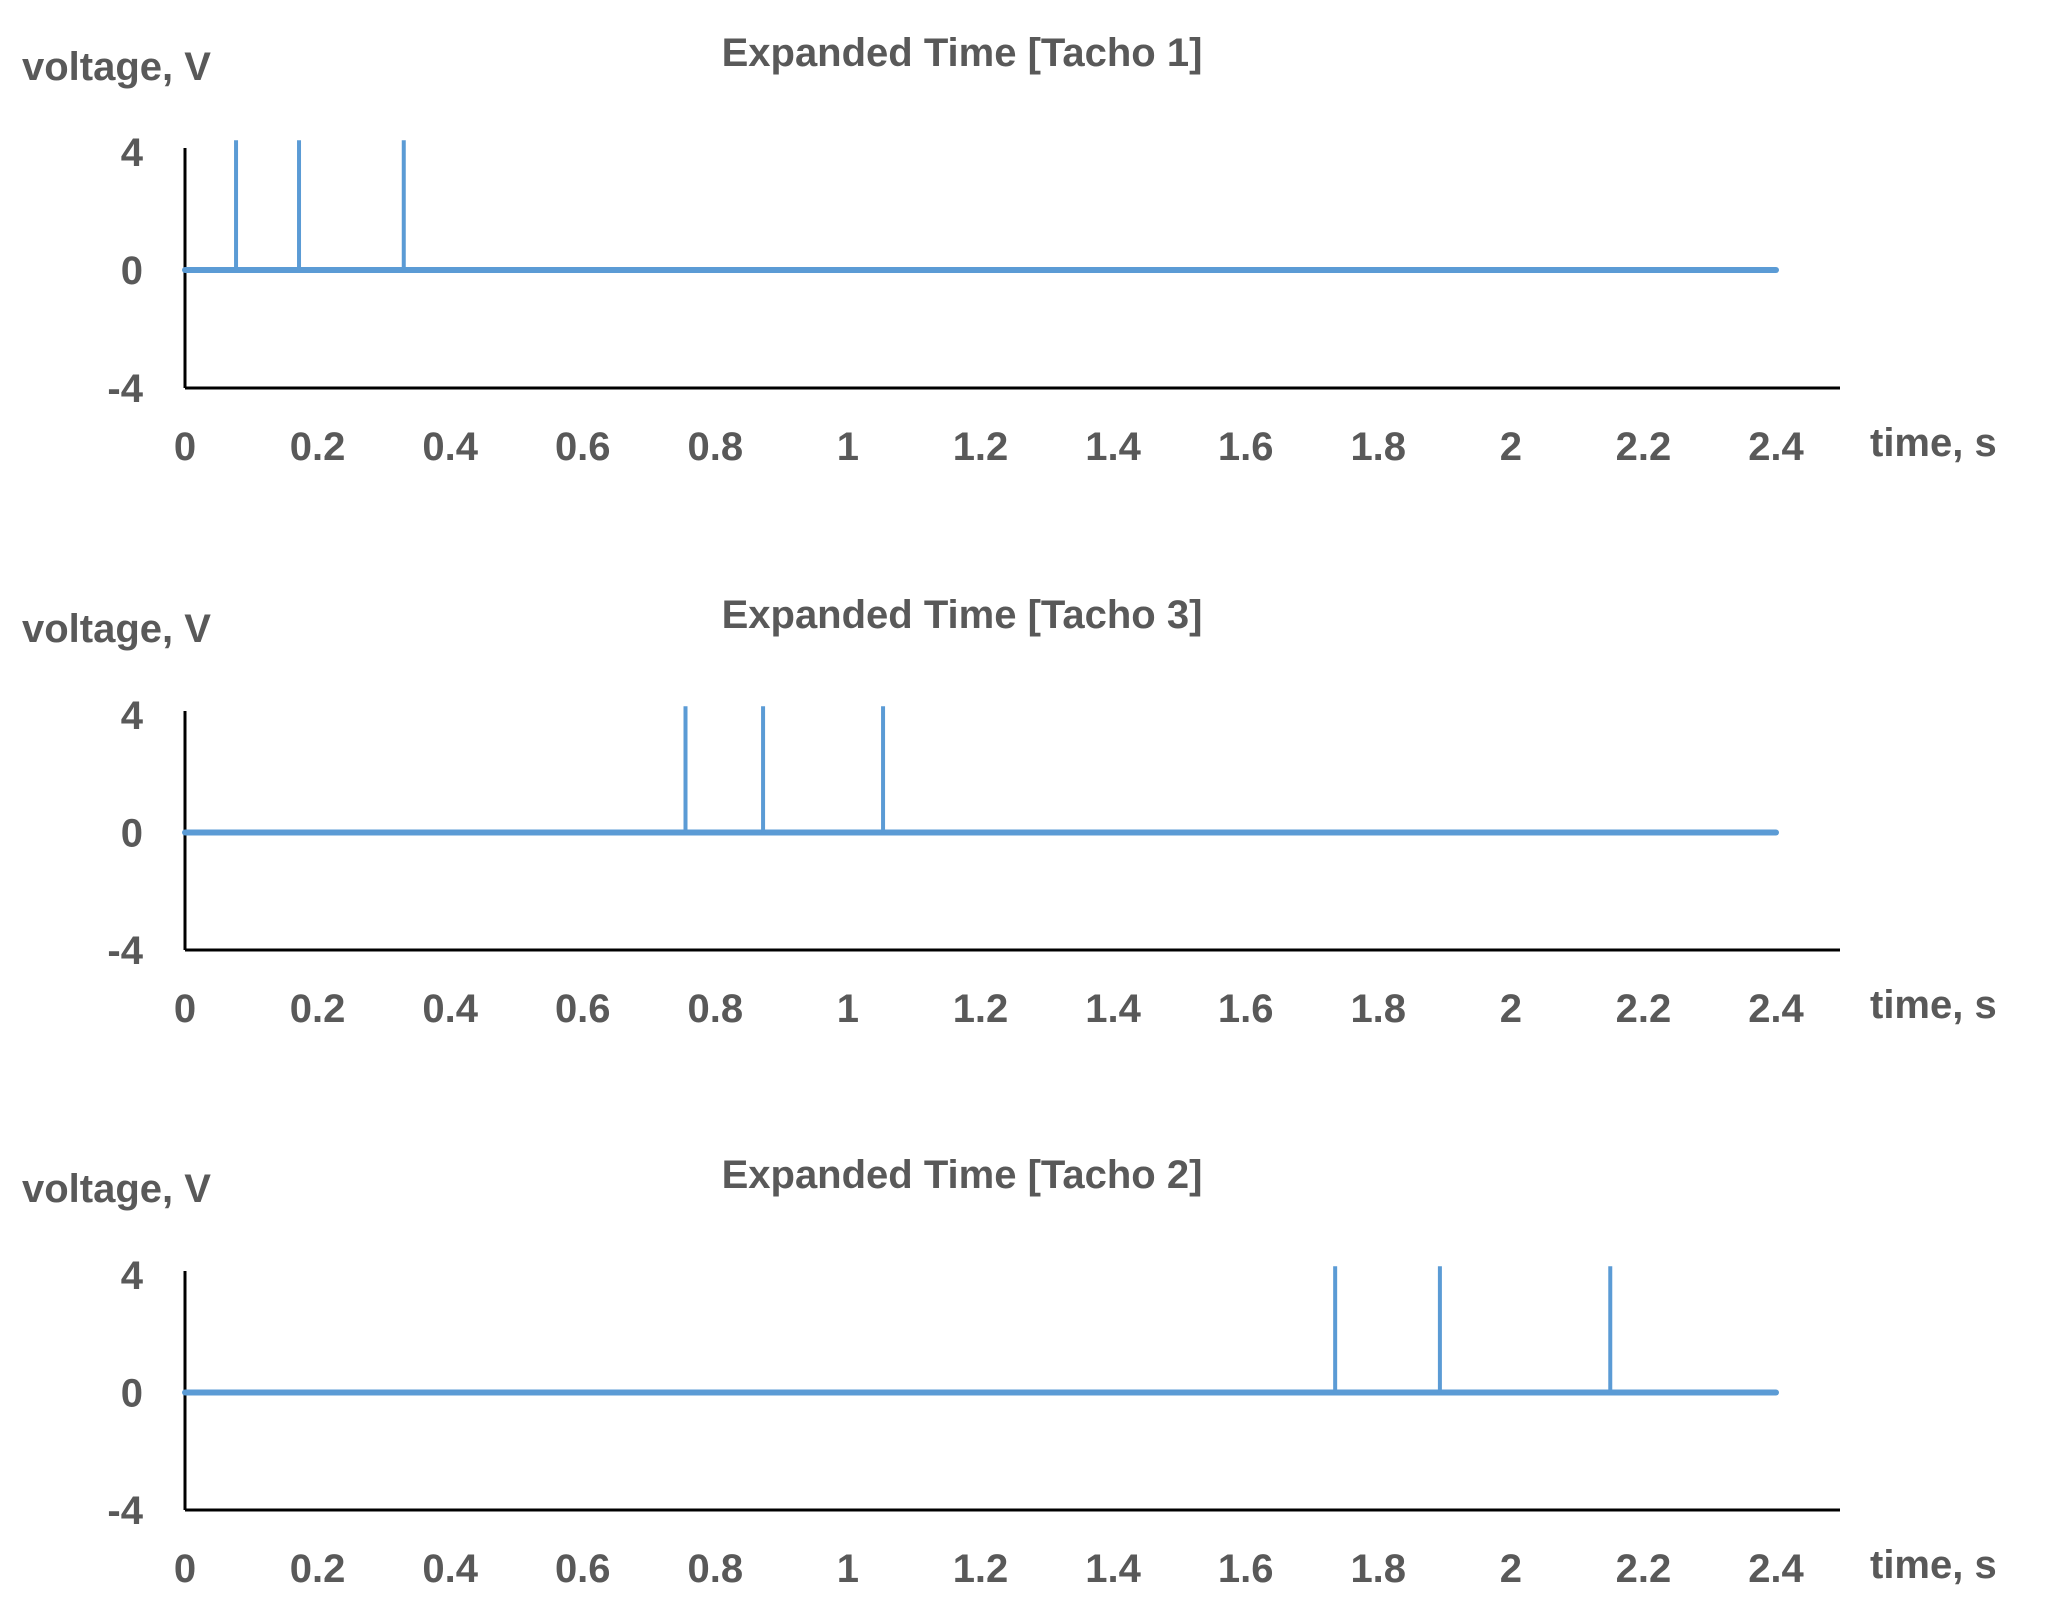 The height and width of the screenshot is (1616, 2046). I want to click on chart-title: Expanded Time [Tacho 1], so click(962, 53).